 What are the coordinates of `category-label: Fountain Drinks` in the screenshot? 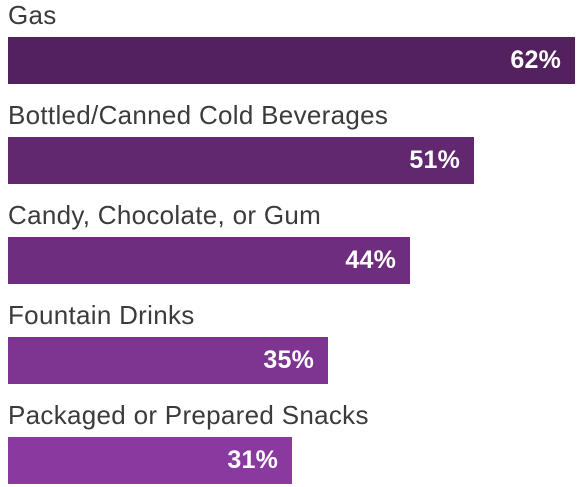 It's located at (101, 315).